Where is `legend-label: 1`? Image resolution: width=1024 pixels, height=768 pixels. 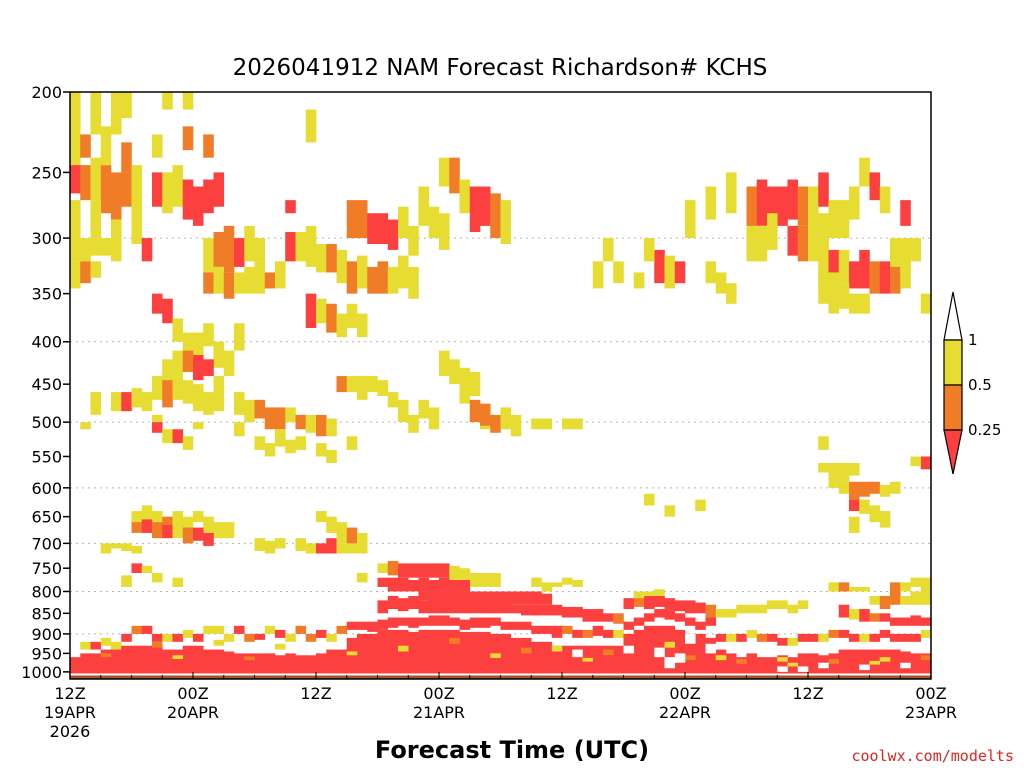 legend-label: 1 is located at coordinates (973, 340).